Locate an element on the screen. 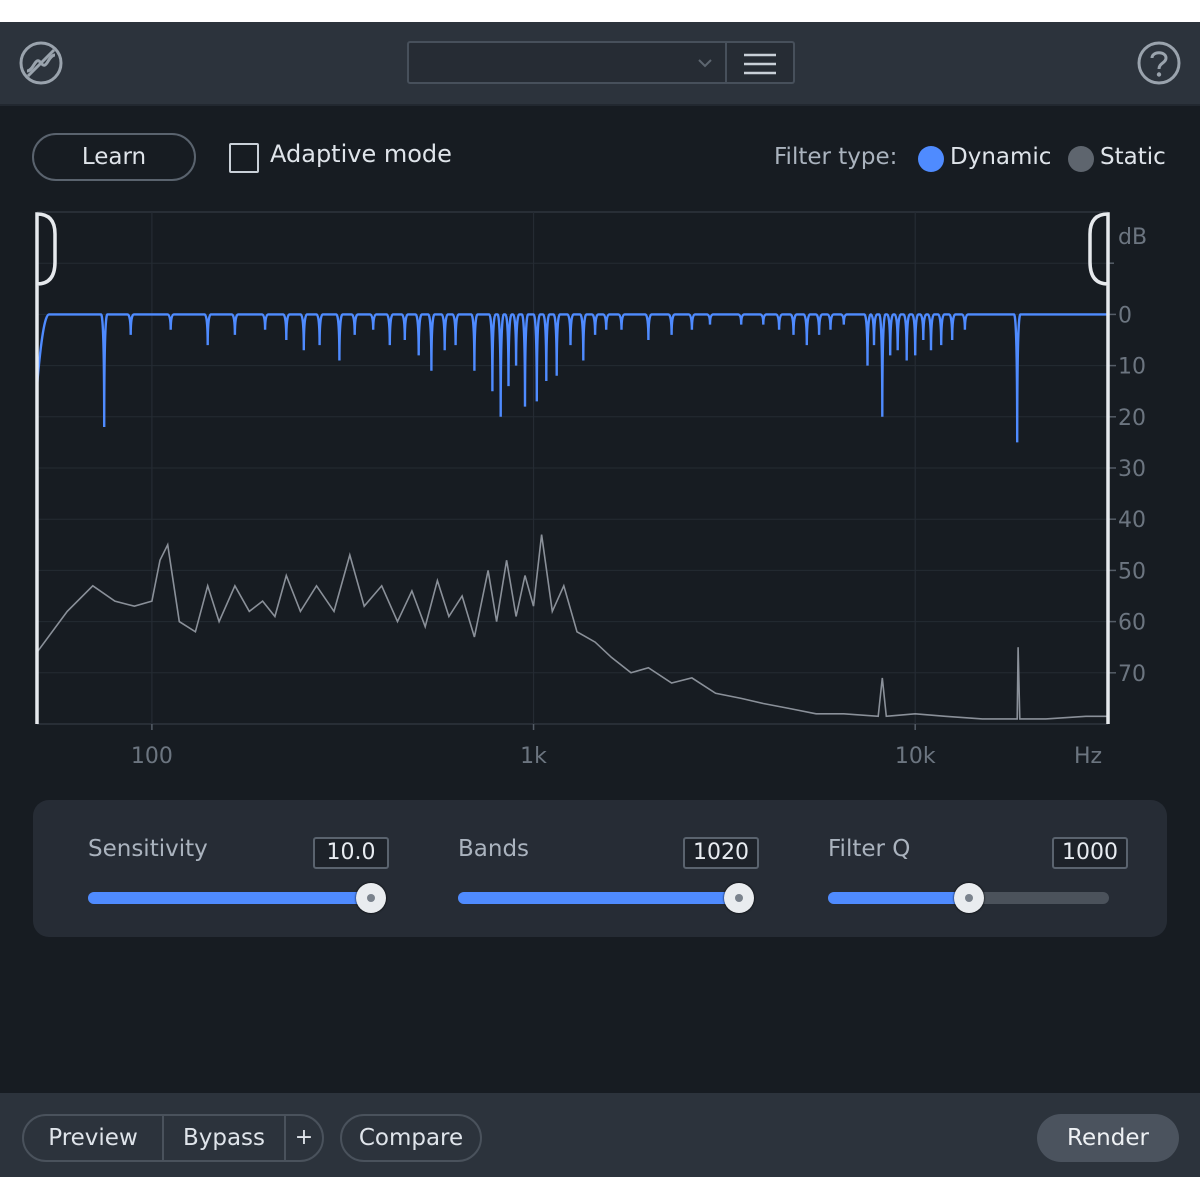  sensitivity-slider-thumb is located at coordinates (371, 898).